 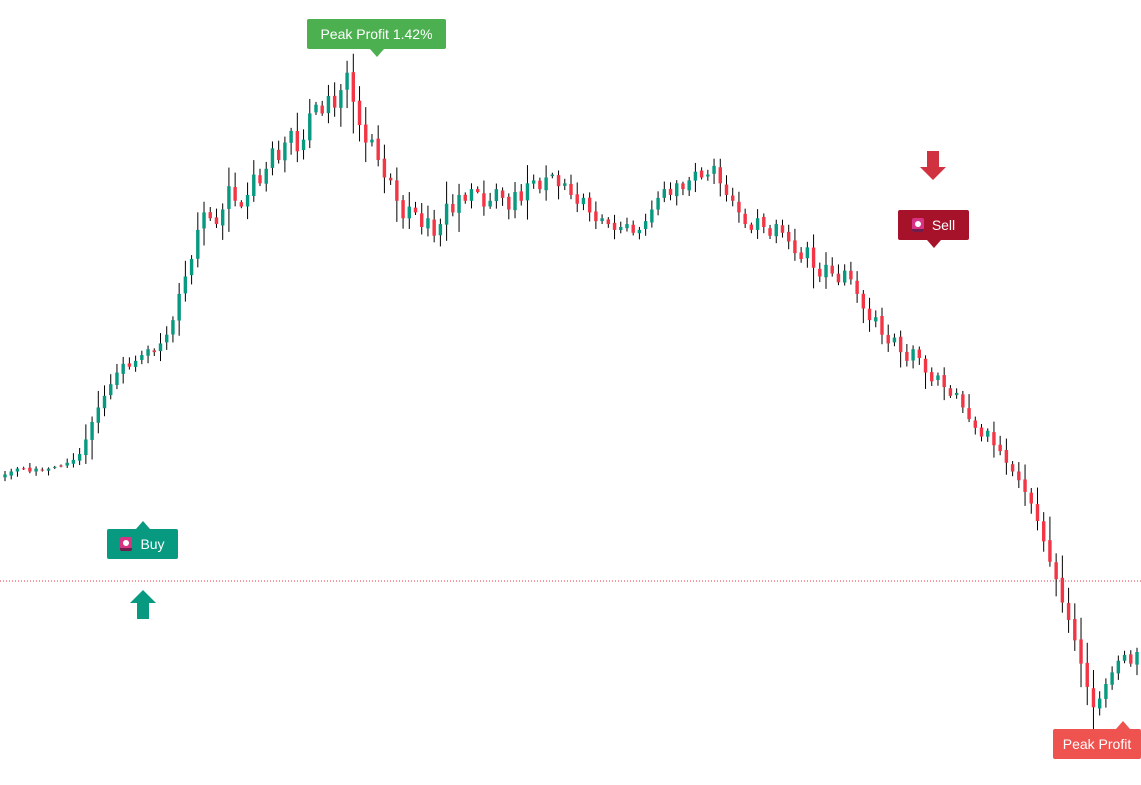 I want to click on peak-profit-label-top: Peak Profit 1.42%, so click(x=376, y=34).